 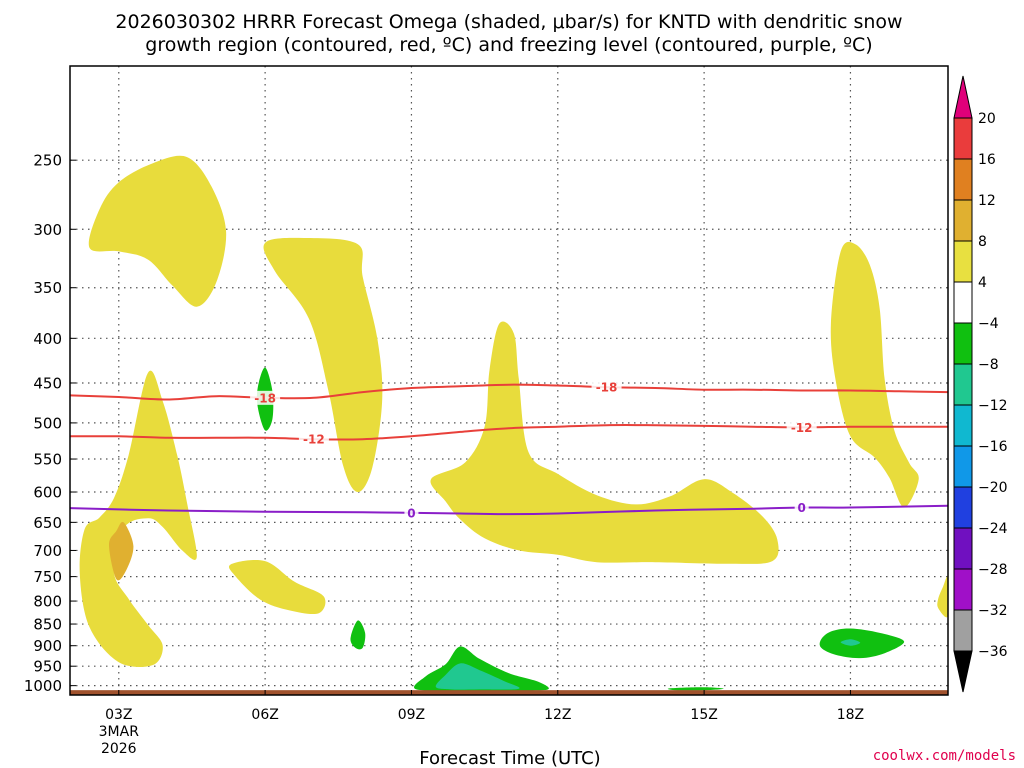 What do you see at coordinates (119, 732) in the screenshot?
I see `x-date-label-day: 3MAR` at bounding box center [119, 732].